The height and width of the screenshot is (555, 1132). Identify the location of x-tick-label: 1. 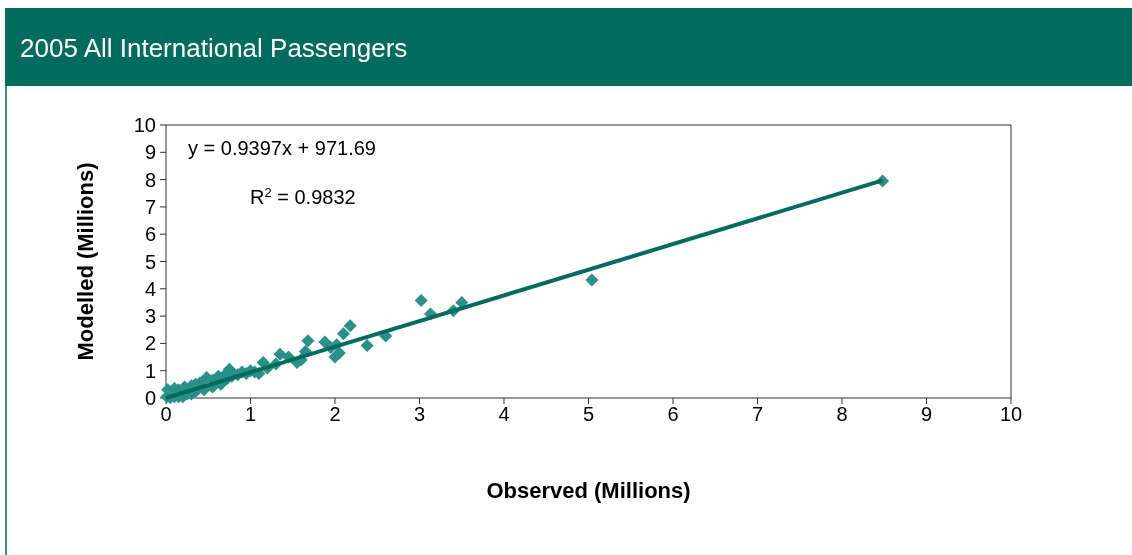
(250, 414).